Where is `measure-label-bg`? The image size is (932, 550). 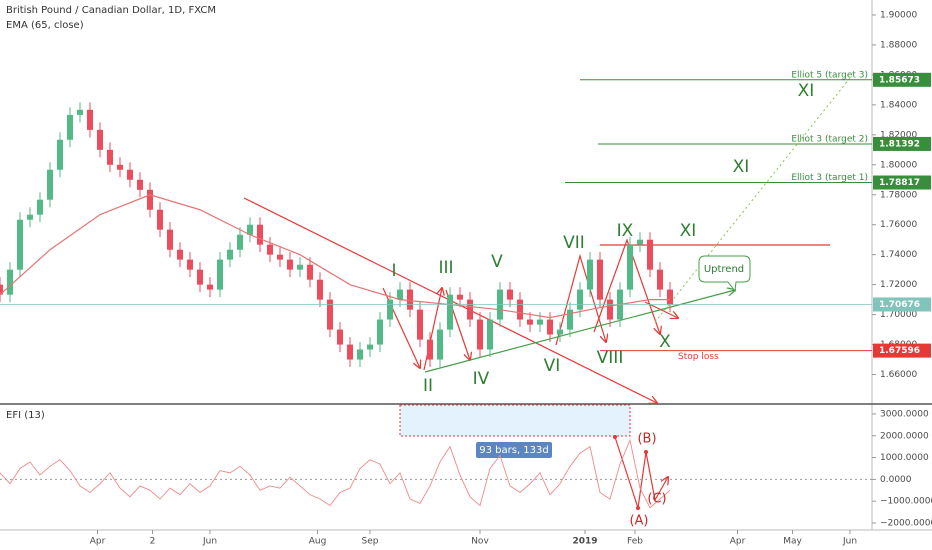 measure-label-bg is located at coordinates (514, 450).